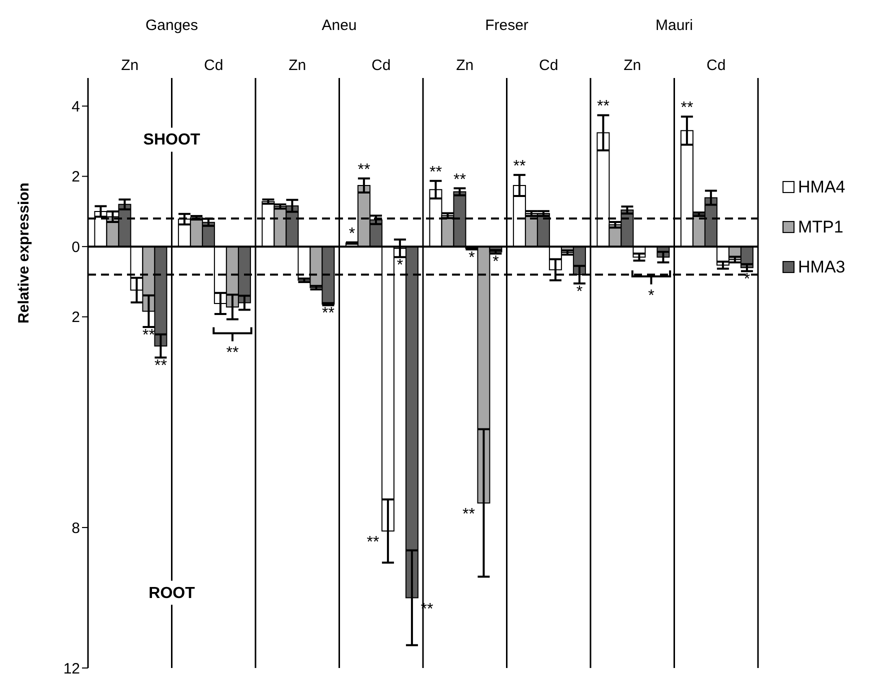 The image size is (892, 691). Describe the element at coordinates (232, 353) in the screenshot. I see `annotation: **` at that location.